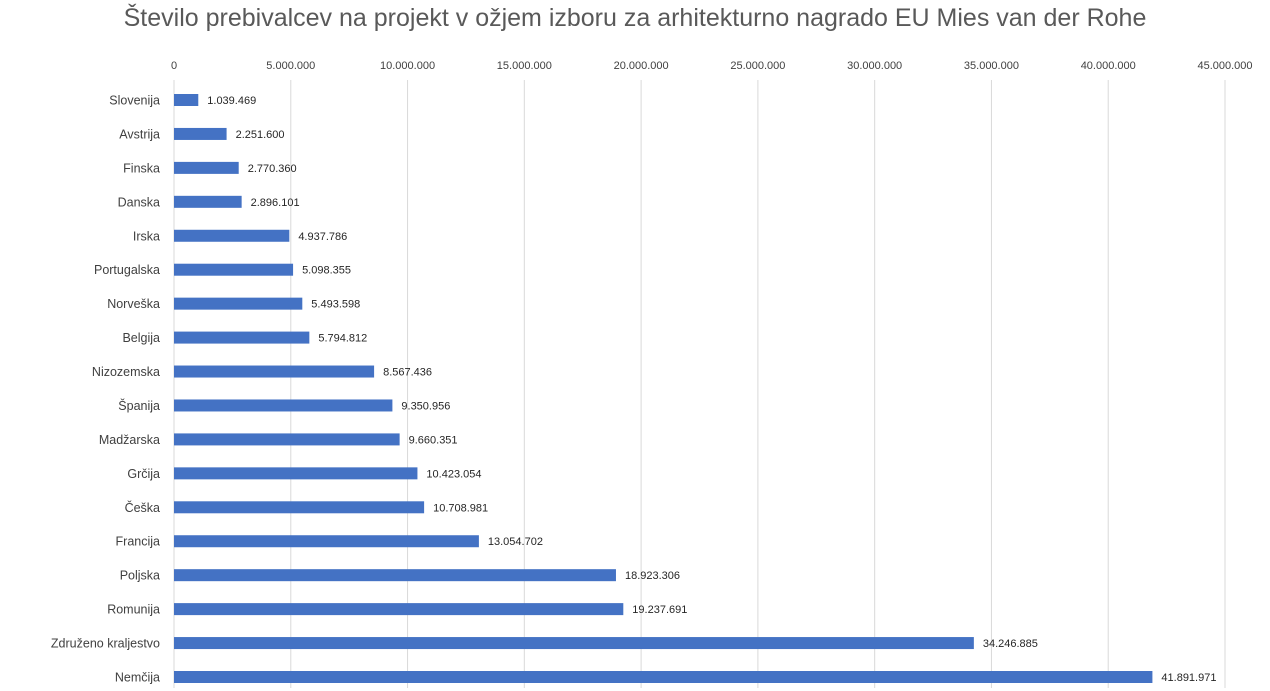  Describe the element at coordinates (524, 66) in the screenshot. I see `x-tick-label: 15.000.000` at that location.